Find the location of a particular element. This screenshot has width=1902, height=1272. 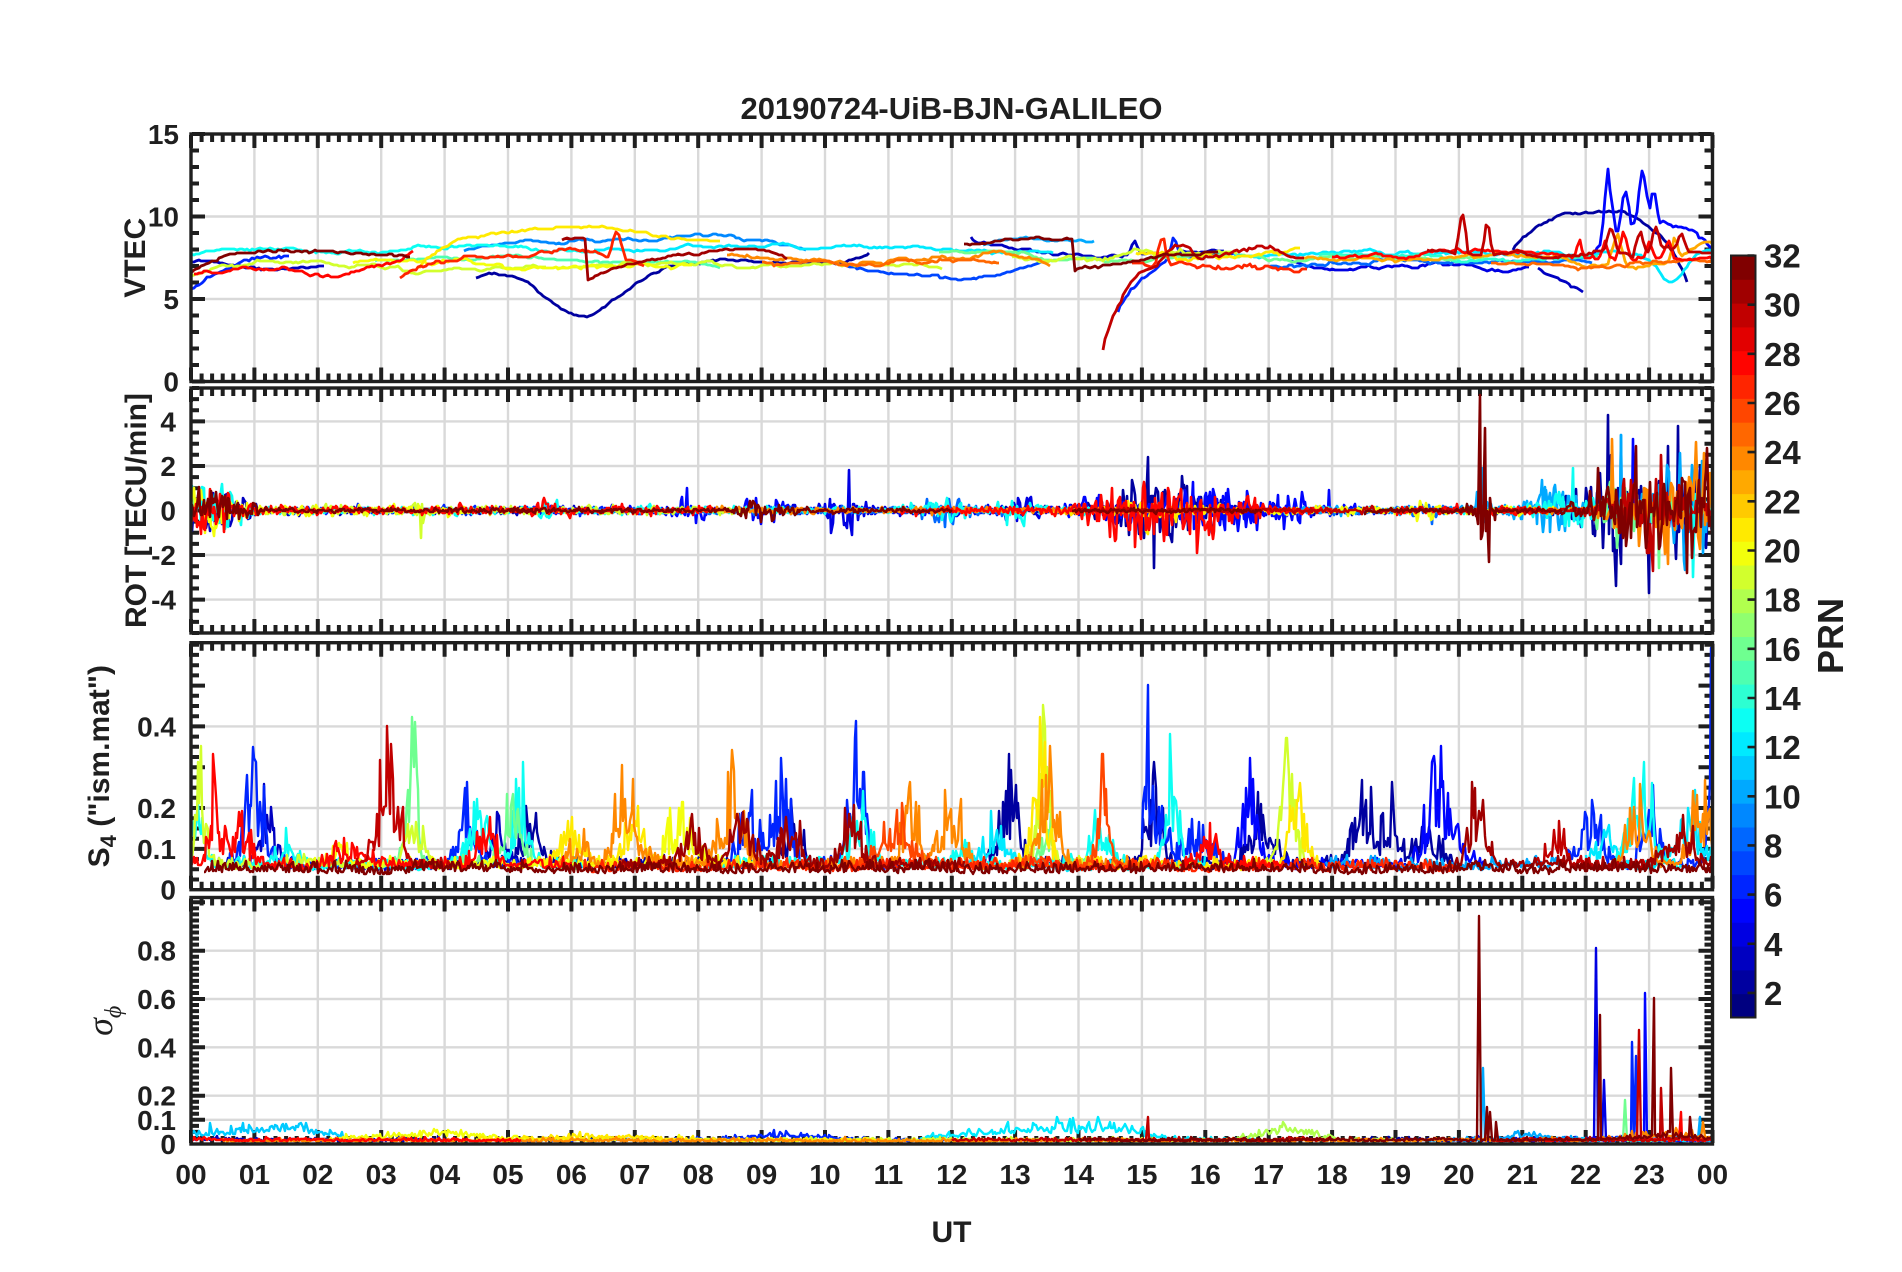

svg-text: VTEC is located at coordinates (135, 258).